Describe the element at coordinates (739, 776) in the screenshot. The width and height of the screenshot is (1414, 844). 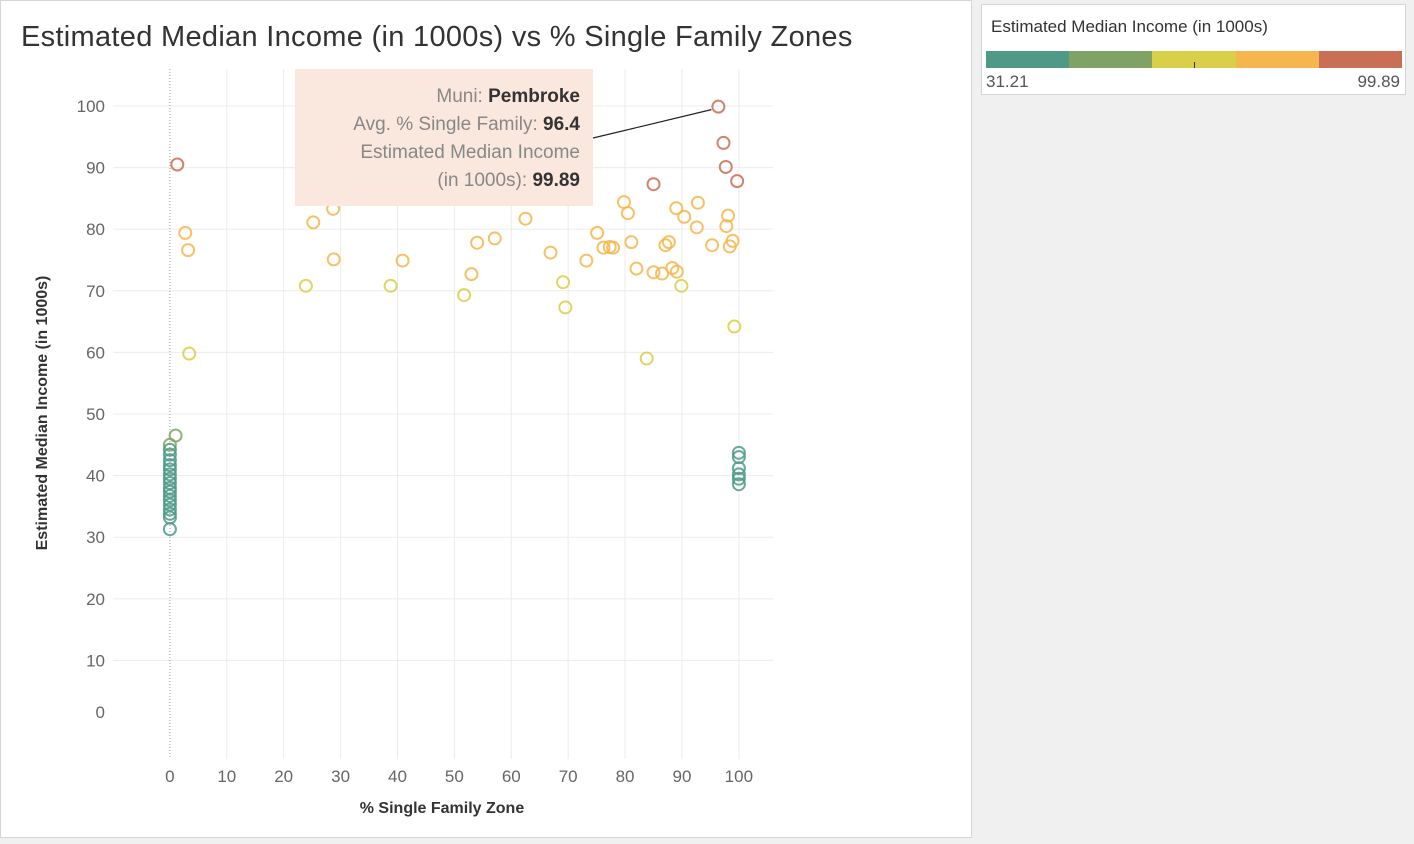
I see `x-tick-label: 100` at that location.